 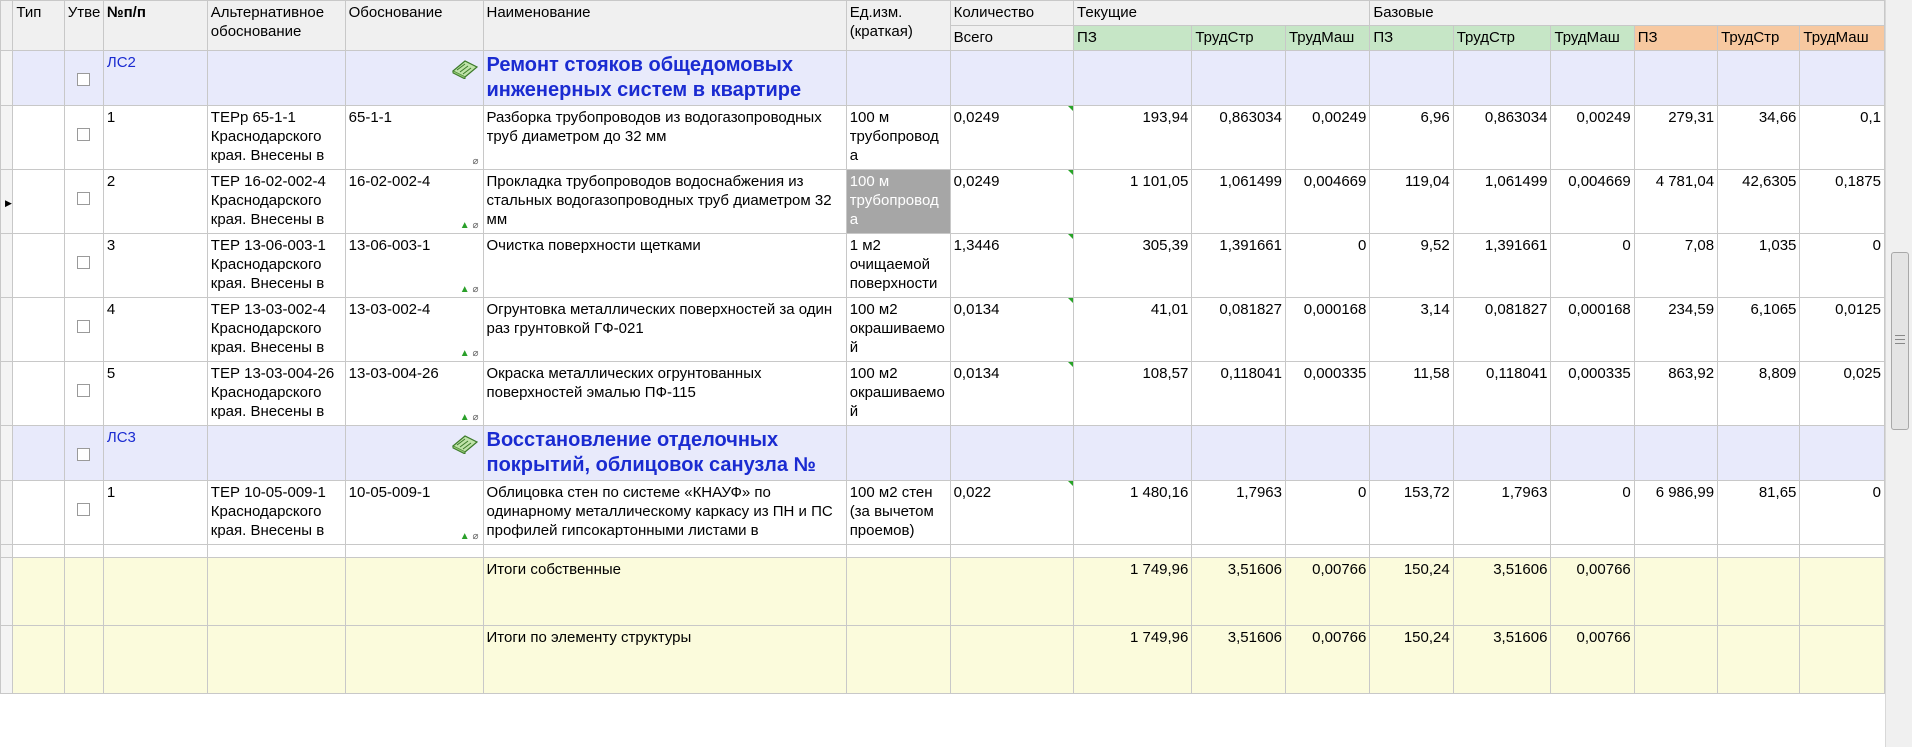 I want to click on cell-b-ts: 0,863034, so click(x=1502, y=137).